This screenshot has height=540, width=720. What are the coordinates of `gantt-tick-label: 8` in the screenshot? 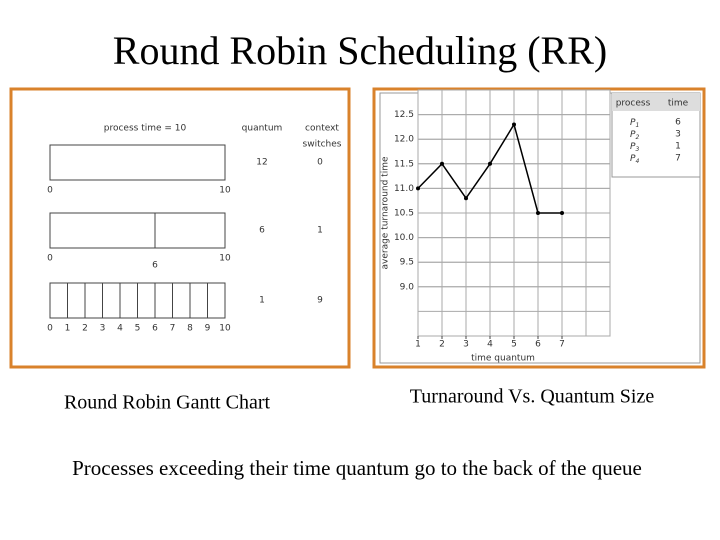 It's located at (190, 329).